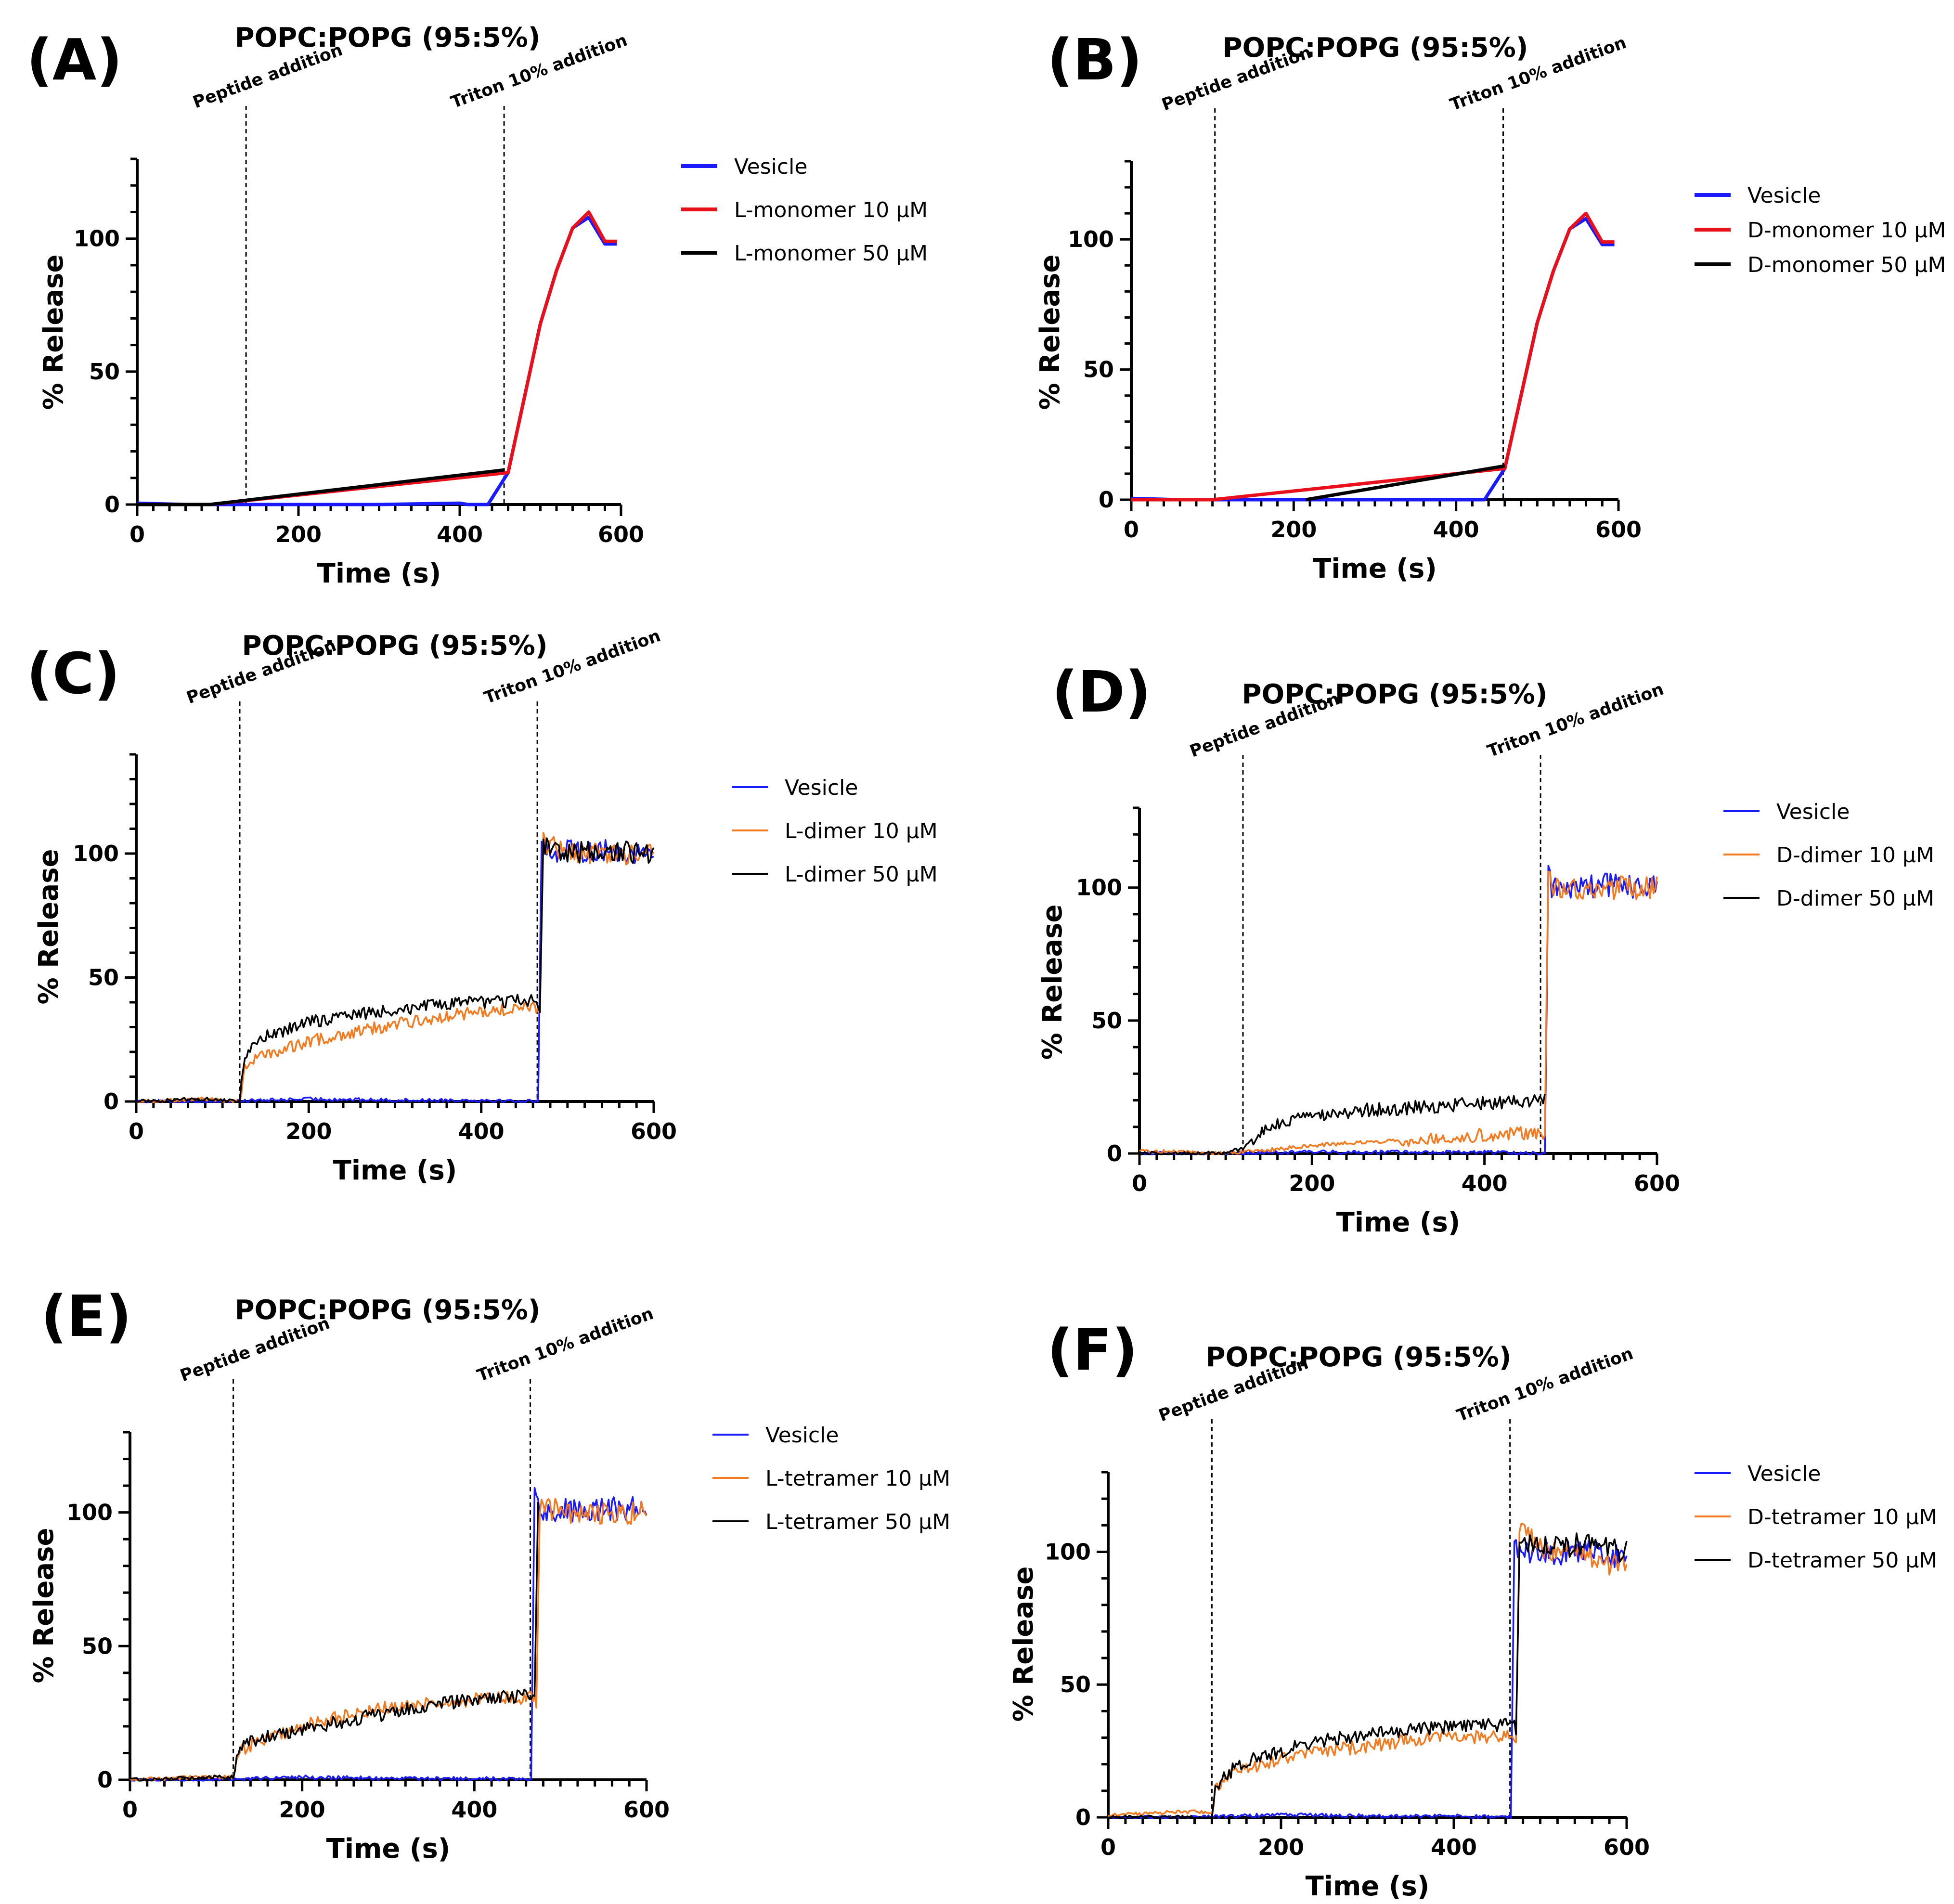 The height and width of the screenshot is (1904, 1954). I want to click on panel-label: (C), so click(73, 673).